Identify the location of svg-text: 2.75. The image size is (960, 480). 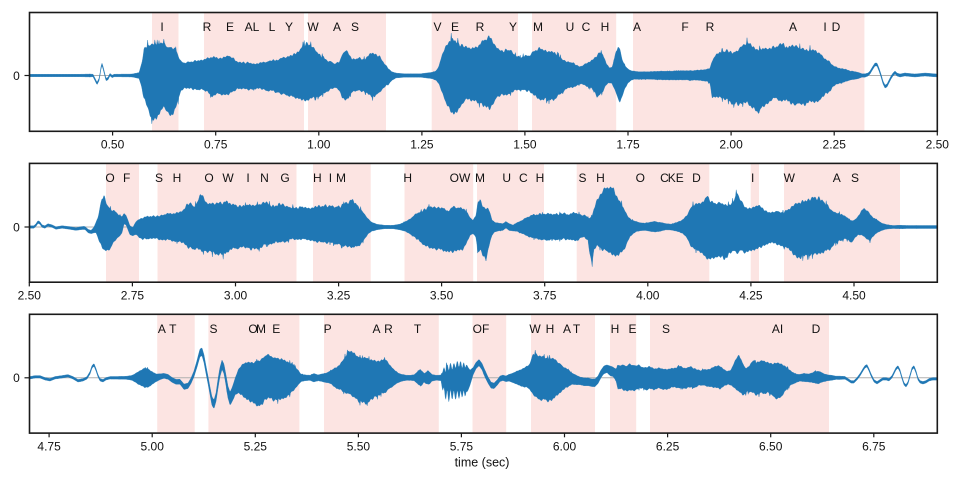
(133, 296).